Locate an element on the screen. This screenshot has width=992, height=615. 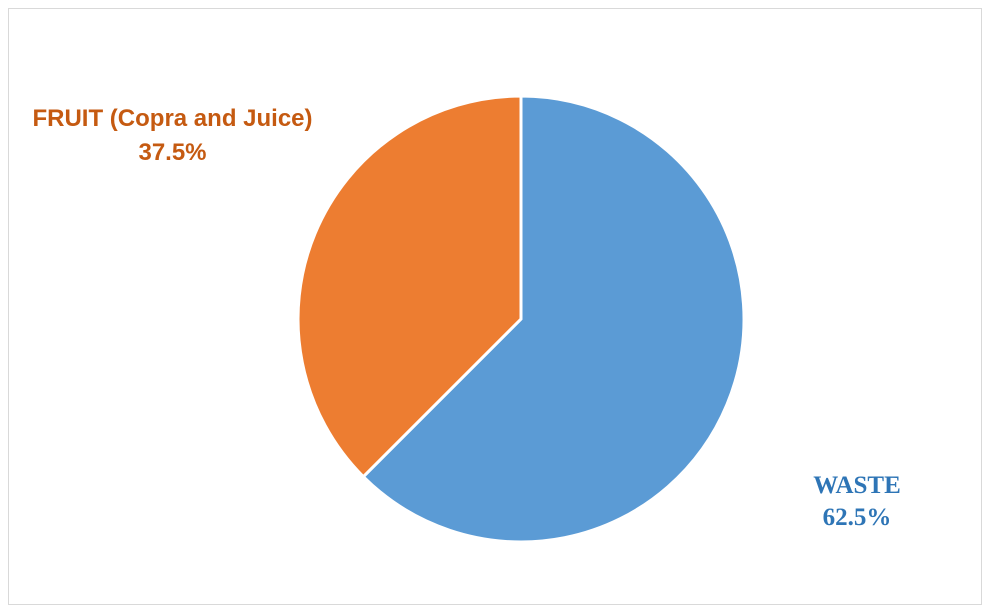
pie-slice-fruit is located at coordinates (409, 286).